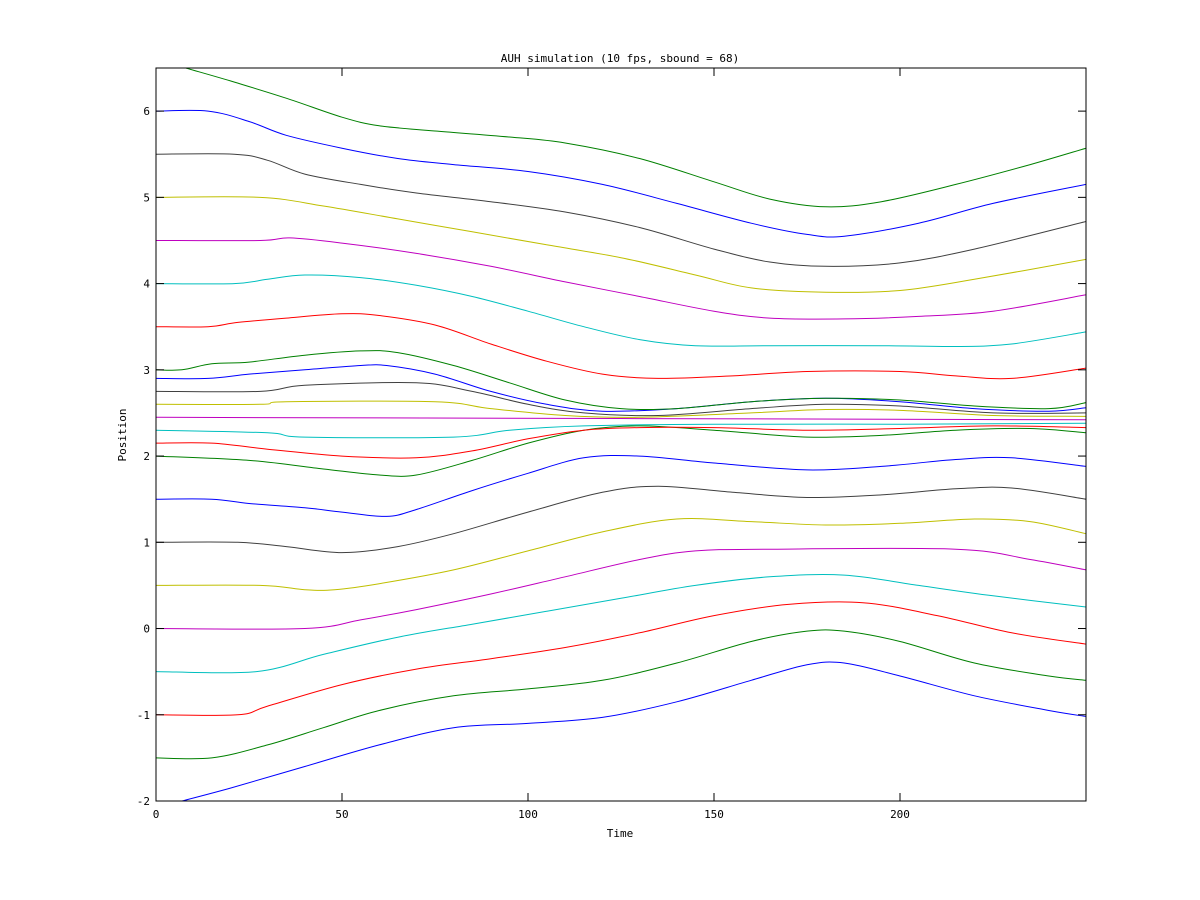  I want to click on x-axis-label: Time, so click(620, 833).